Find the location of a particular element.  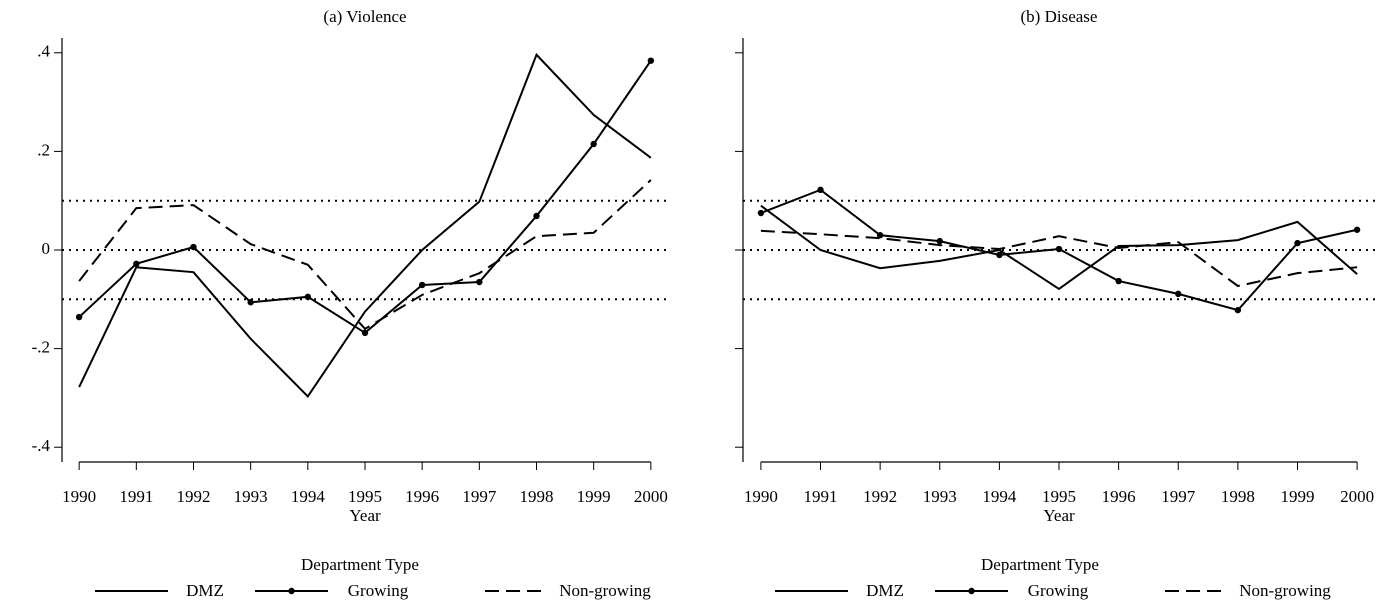

y-tick-label: -.2 is located at coordinates (41, 347).